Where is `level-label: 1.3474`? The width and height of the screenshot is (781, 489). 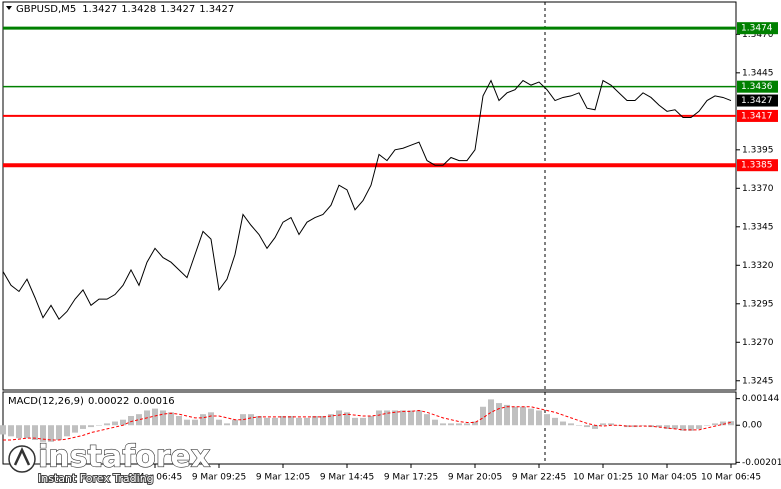
level-label: 1.3474 is located at coordinates (757, 29).